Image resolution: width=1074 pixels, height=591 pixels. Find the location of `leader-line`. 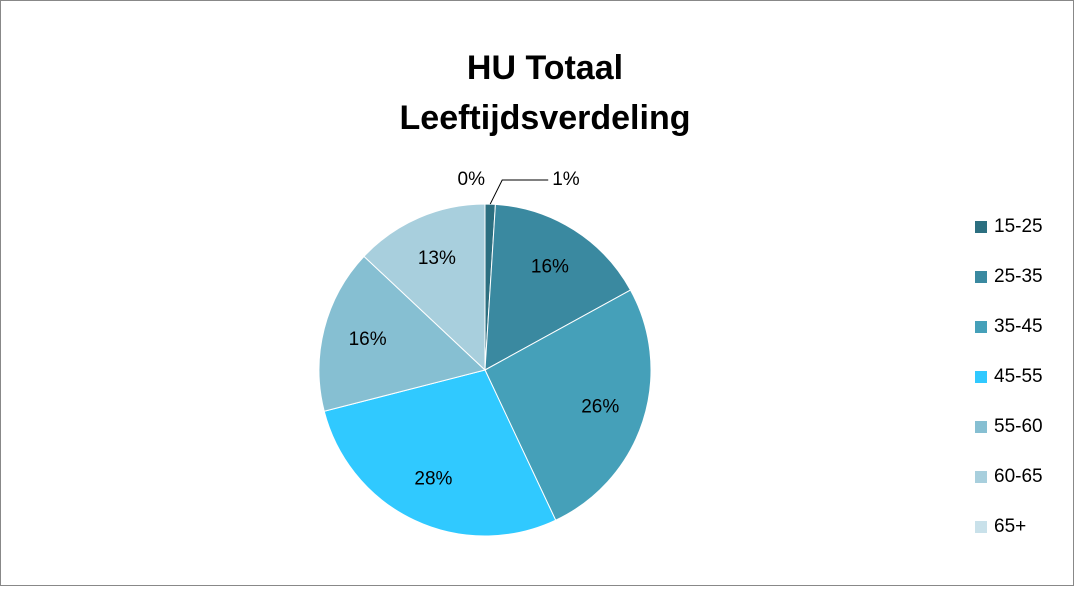

leader-line is located at coordinates (519, 192).